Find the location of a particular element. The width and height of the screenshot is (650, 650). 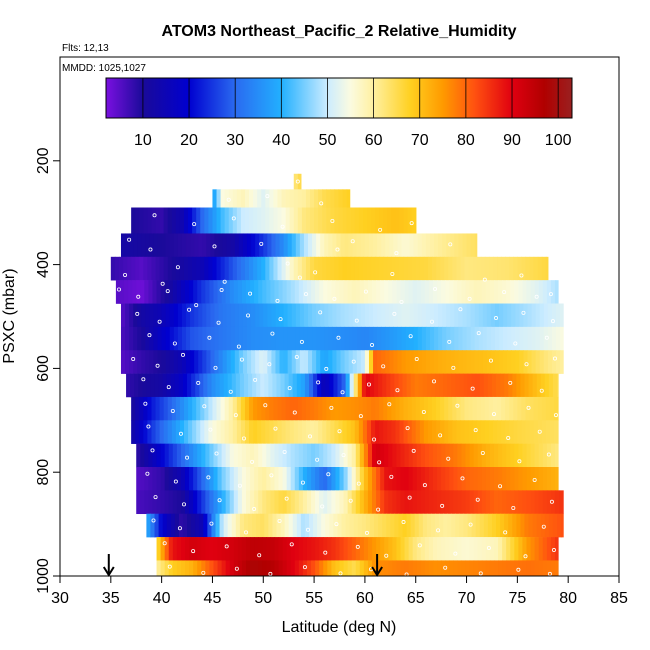

x-tick-label: 80 is located at coordinates (568, 598).